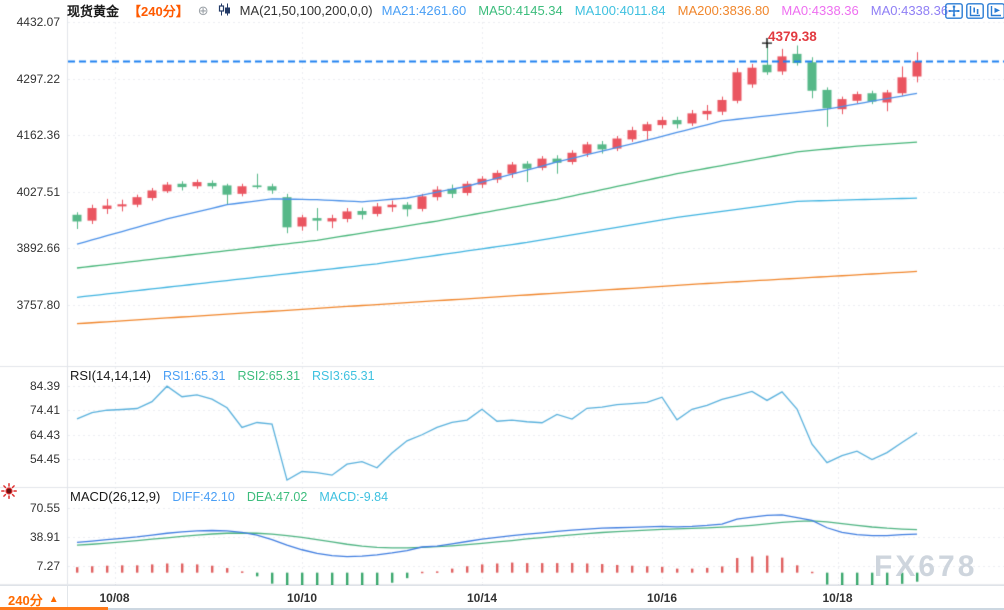 This screenshot has height=610, width=1004. What do you see at coordinates (67, 597) in the screenshot?
I see `tab-separator` at bounding box center [67, 597].